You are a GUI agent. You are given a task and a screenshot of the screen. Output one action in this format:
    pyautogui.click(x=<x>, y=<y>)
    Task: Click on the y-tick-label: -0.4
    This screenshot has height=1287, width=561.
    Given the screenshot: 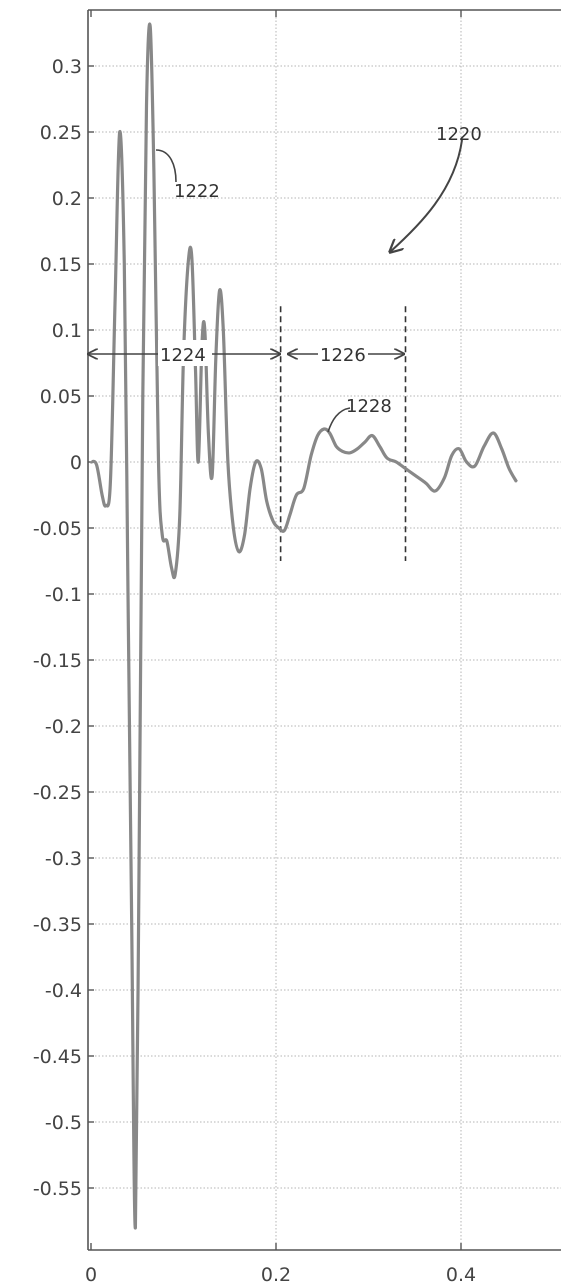 What is the action you would take?
    pyautogui.click(x=63, y=991)
    